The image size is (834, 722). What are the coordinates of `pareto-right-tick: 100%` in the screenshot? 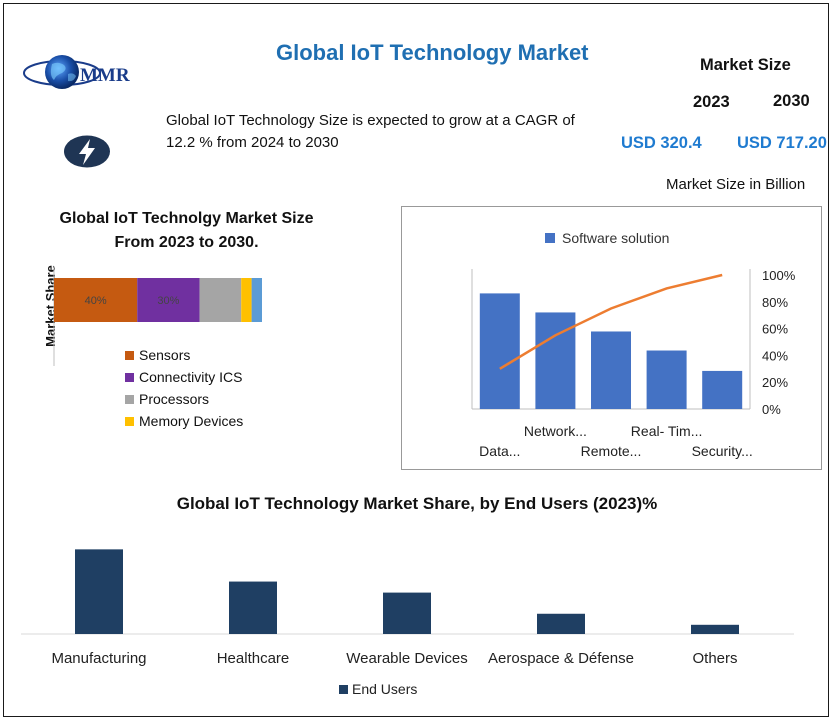 It's located at (779, 275).